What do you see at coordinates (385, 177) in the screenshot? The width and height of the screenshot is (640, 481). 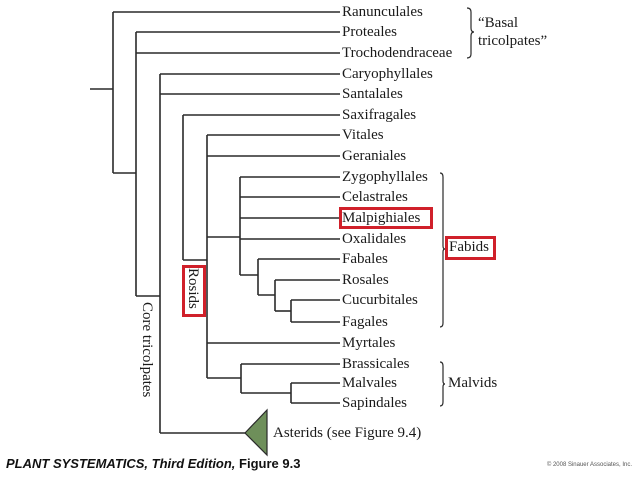 I see `taxon-label-zygophyllales: Zygophyllales` at bounding box center [385, 177].